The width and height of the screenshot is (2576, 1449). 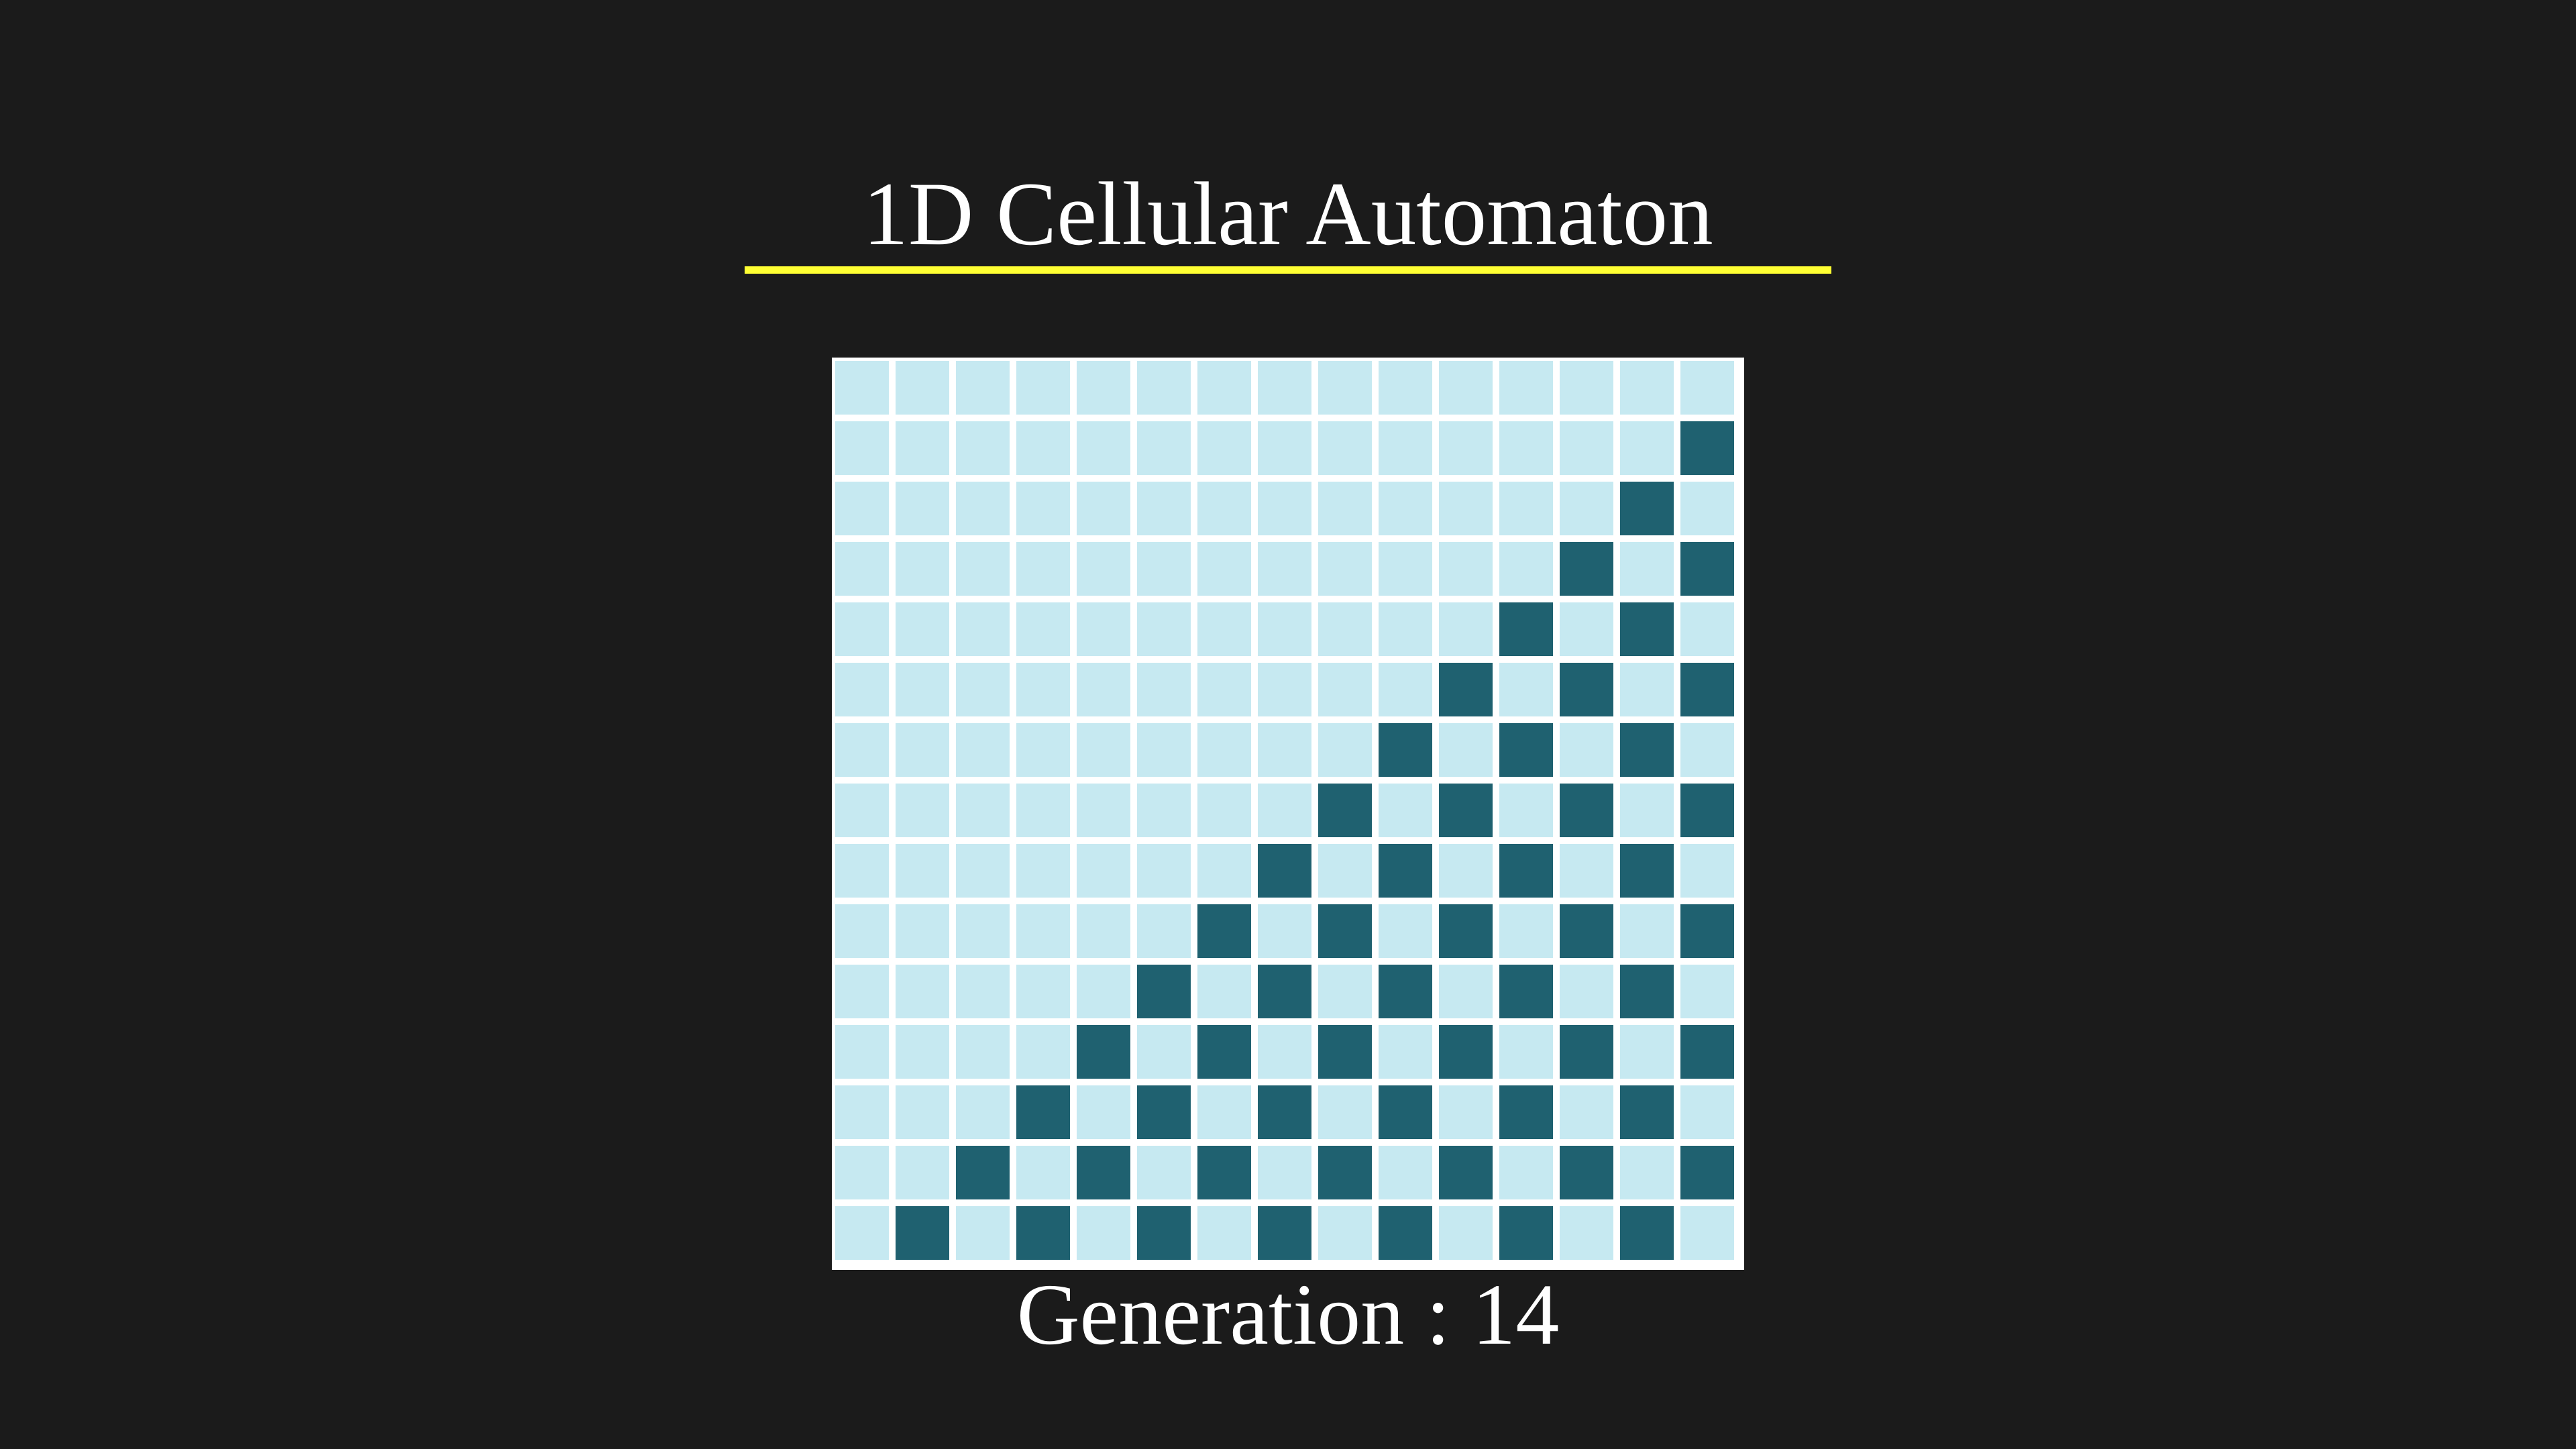 I want to click on title-underline, so click(x=1288, y=270).